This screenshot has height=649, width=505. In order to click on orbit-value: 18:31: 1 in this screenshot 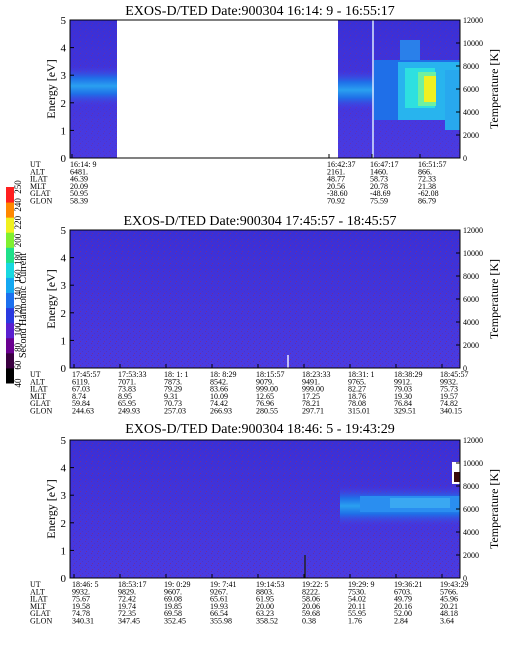, I will do `click(361, 374)`.